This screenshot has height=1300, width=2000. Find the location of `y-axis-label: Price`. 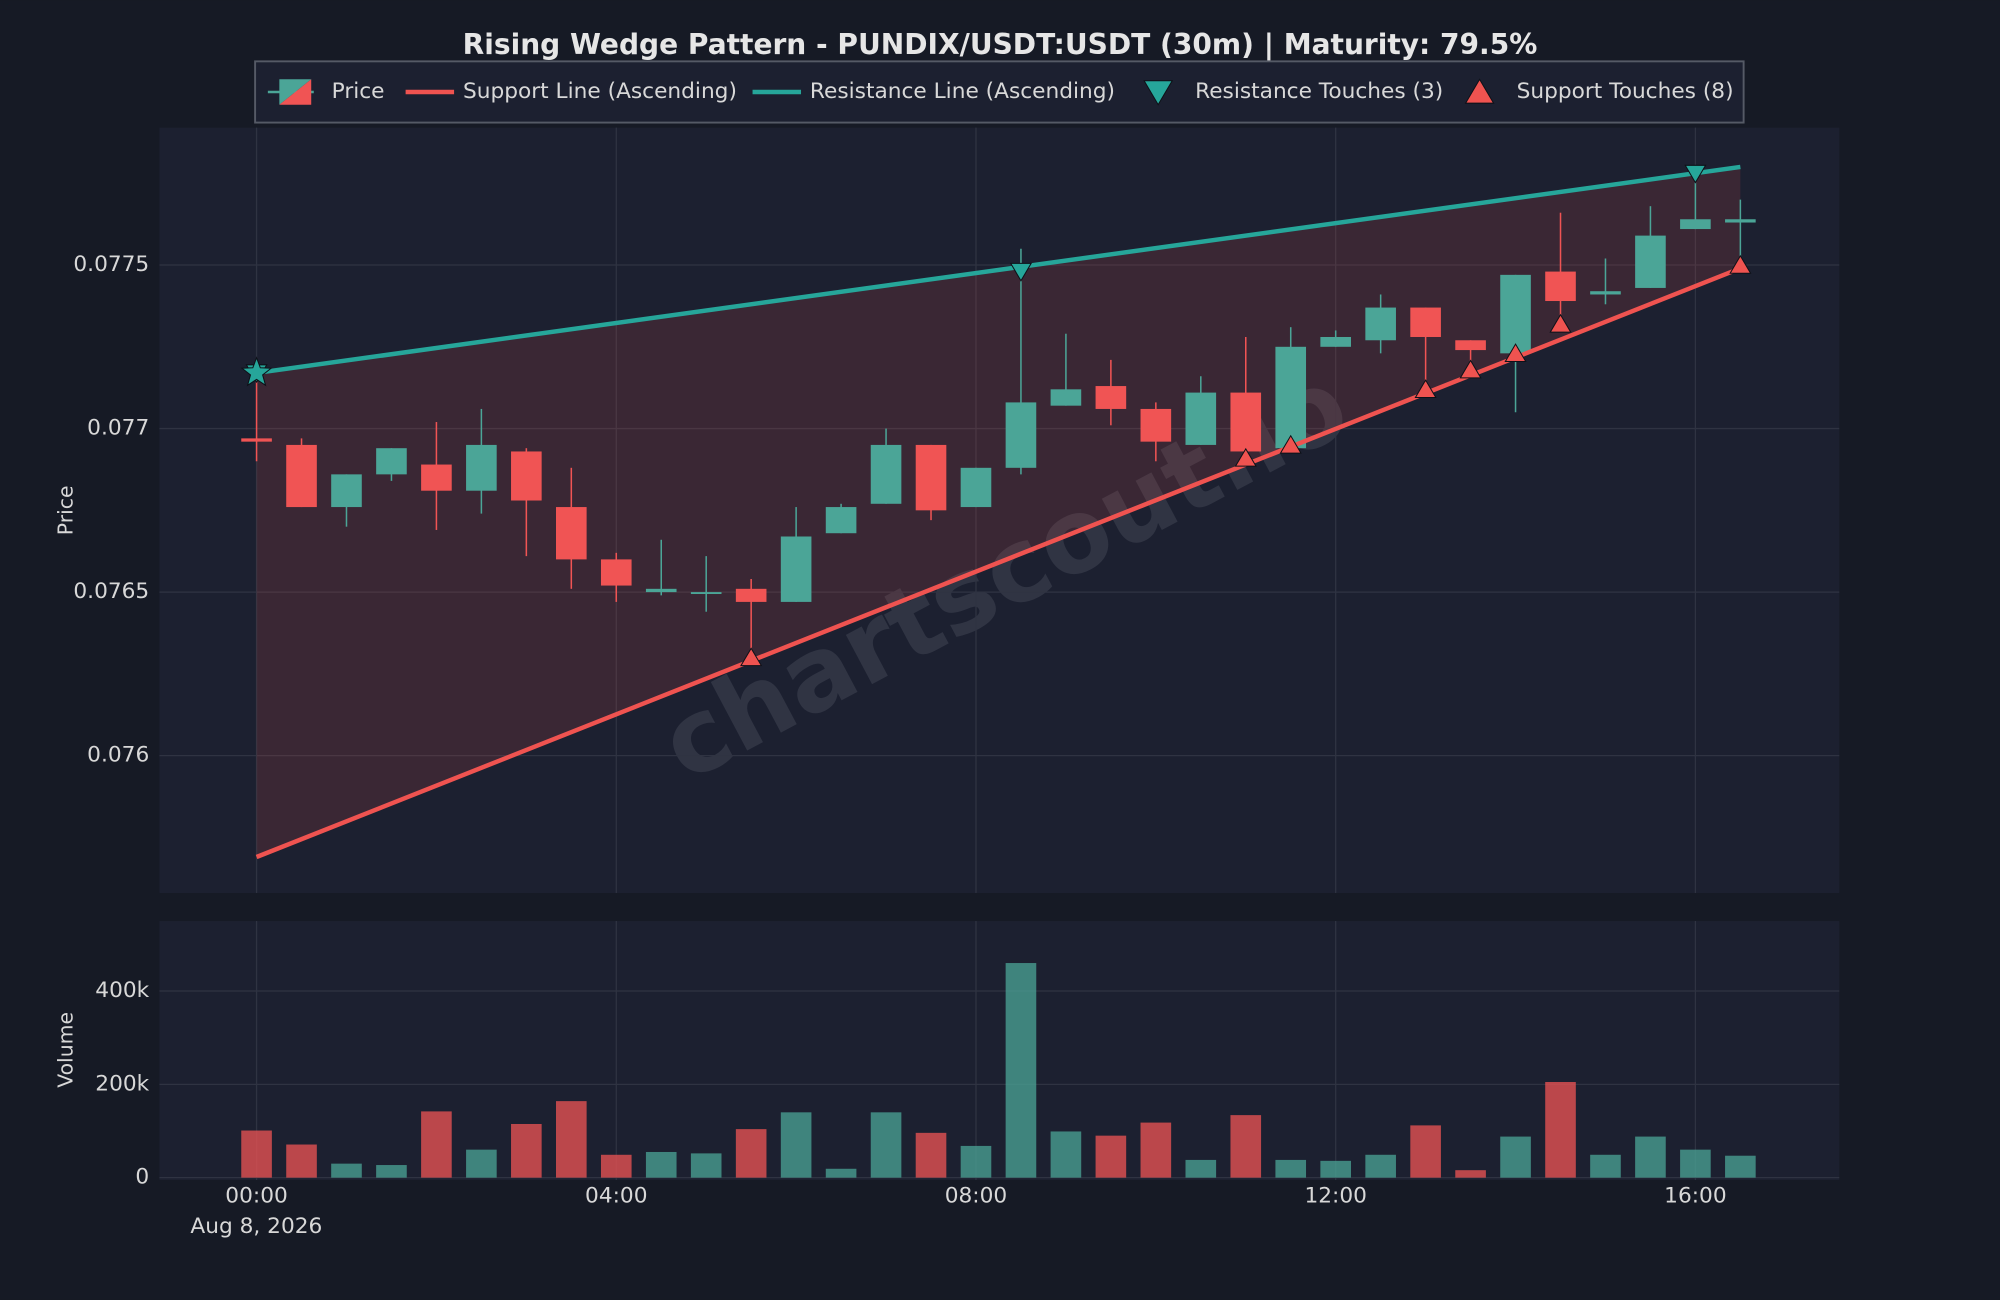

y-axis-label: Price is located at coordinates (65, 510).